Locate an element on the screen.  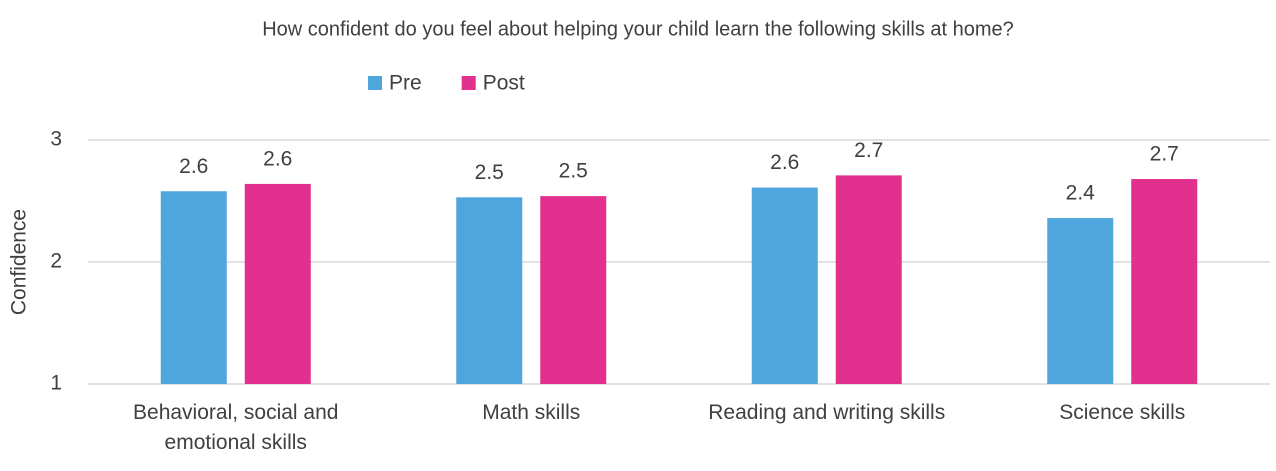
y-tick-label: 3 is located at coordinates (56, 139).